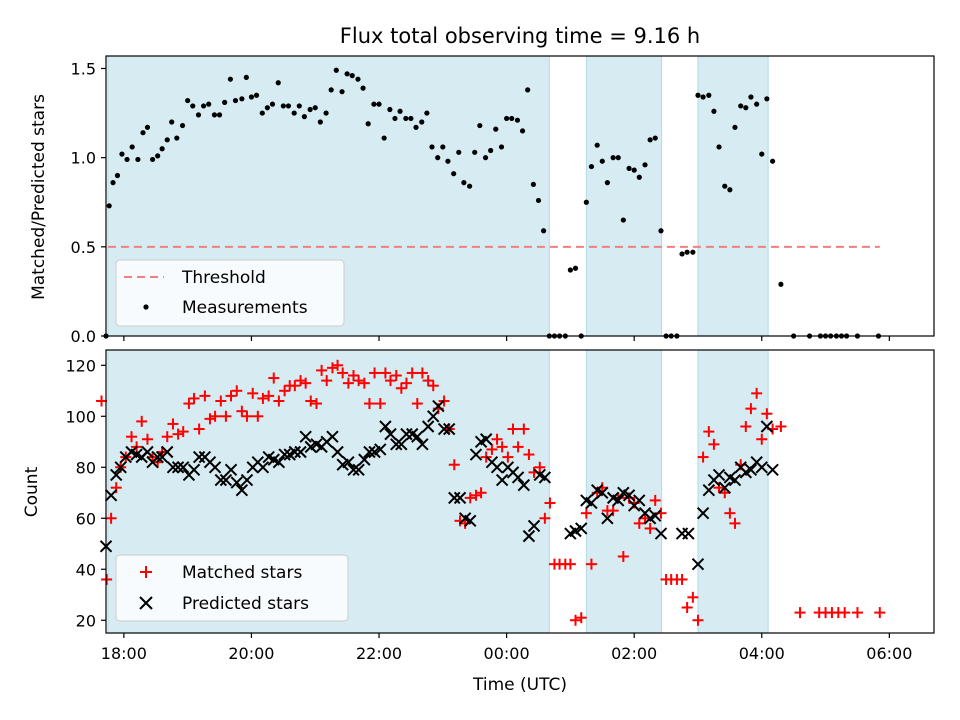 The width and height of the screenshot is (960, 720). Describe the element at coordinates (230, 293) in the screenshot. I see `top-legend-box` at that location.